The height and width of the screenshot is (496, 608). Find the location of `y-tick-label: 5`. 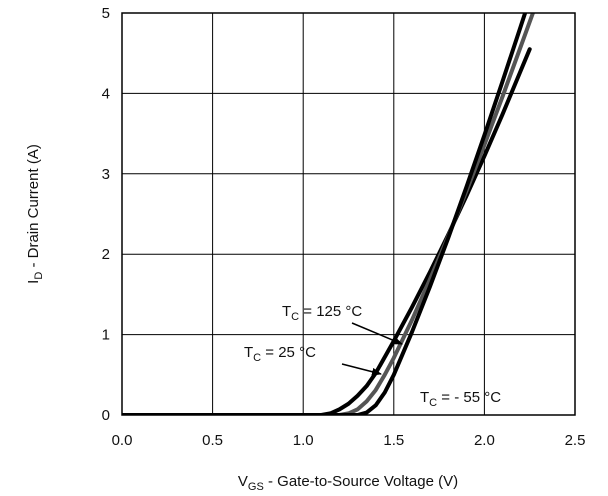

y-tick-label: 5 is located at coordinates (106, 13).